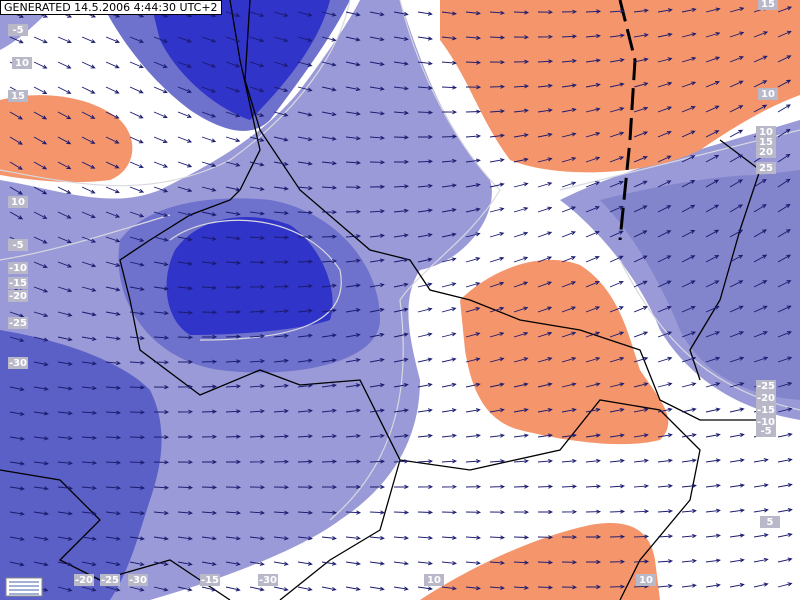 The width and height of the screenshot is (800, 600). Describe the element at coordinates (766, 410) in the screenshot. I see `contour-label: -15` at that location.